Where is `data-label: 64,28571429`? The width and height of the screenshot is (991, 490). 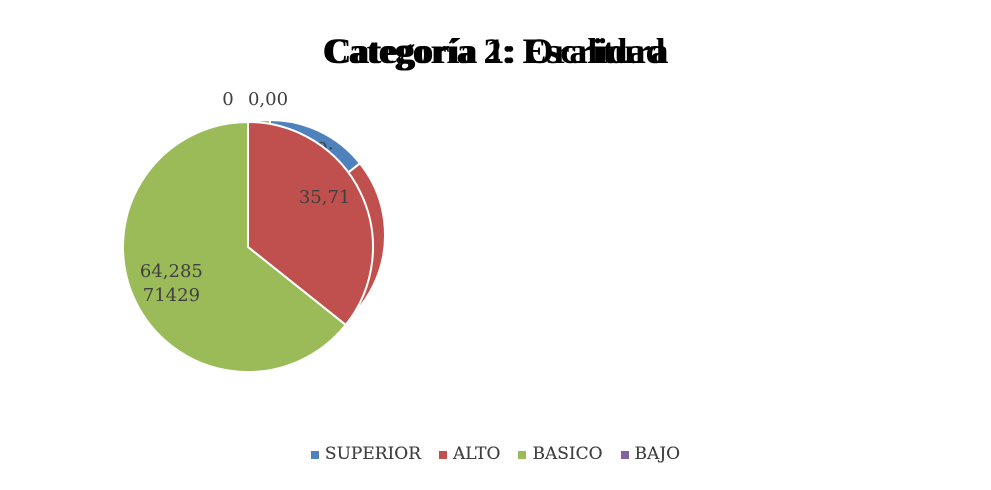 data-label: 64,28571429 is located at coordinates (171, 283).